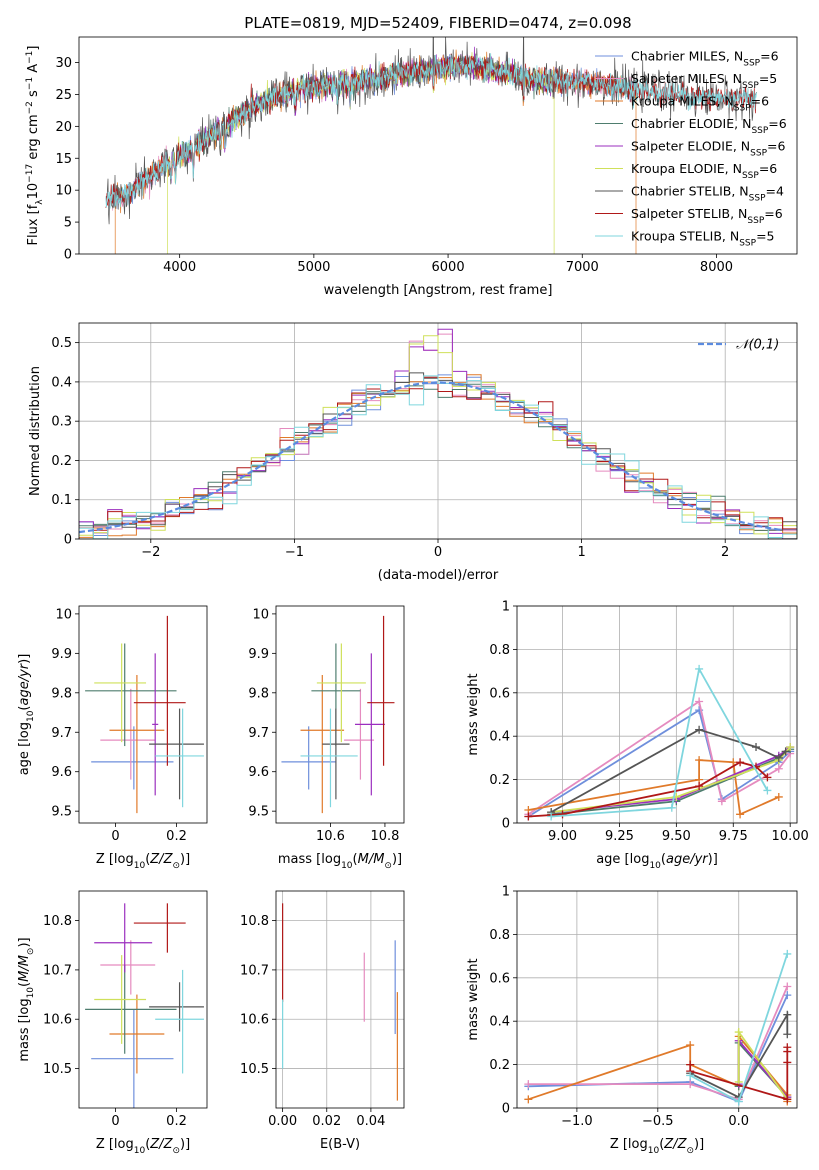 The height and width of the screenshot is (1170, 819). Describe the element at coordinates (725, 552) in the screenshot. I see `x-tick-label: 2` at that location.